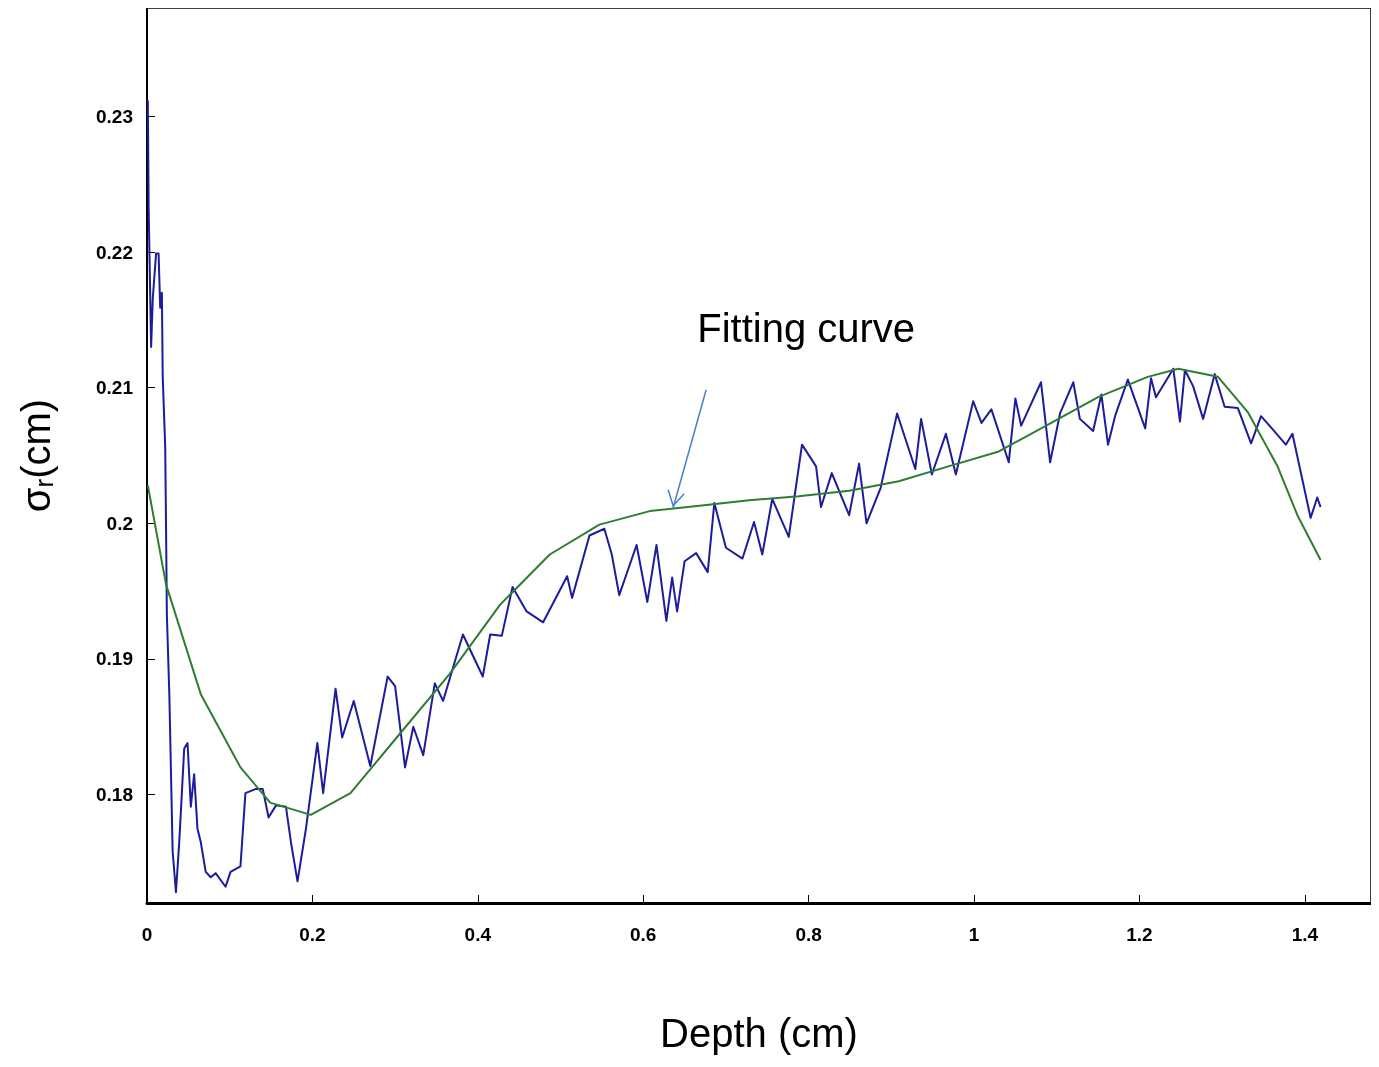  I want to click on y-axis-title: σr(cm), so click(36, 455).